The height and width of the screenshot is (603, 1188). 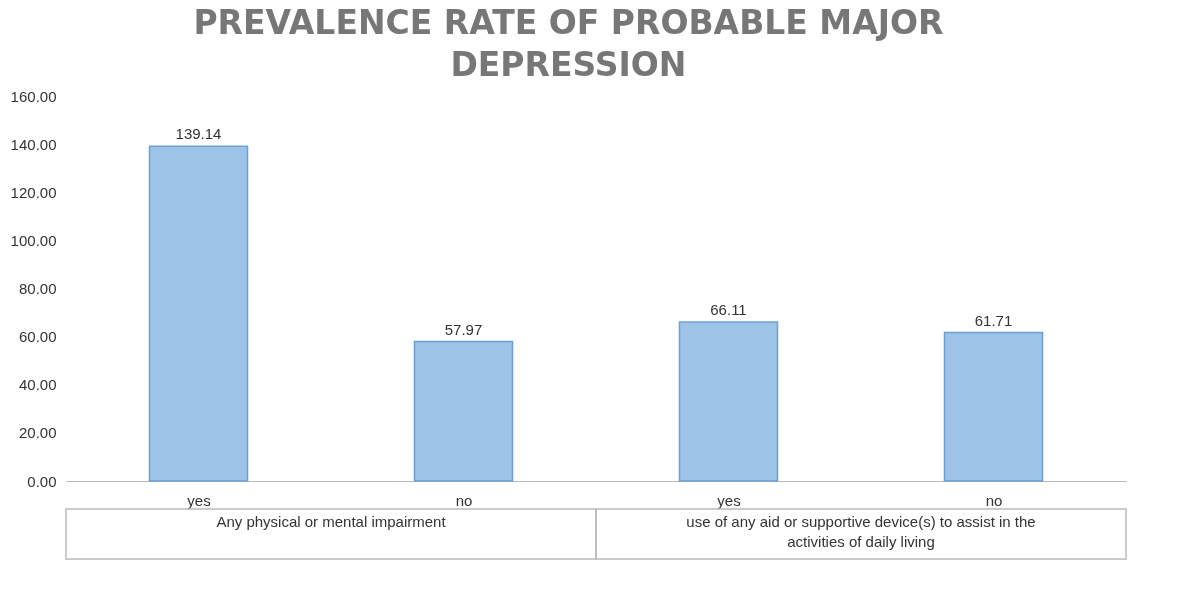 I want to click on y-tick-label: 100.00, so click(x=33, y=240).